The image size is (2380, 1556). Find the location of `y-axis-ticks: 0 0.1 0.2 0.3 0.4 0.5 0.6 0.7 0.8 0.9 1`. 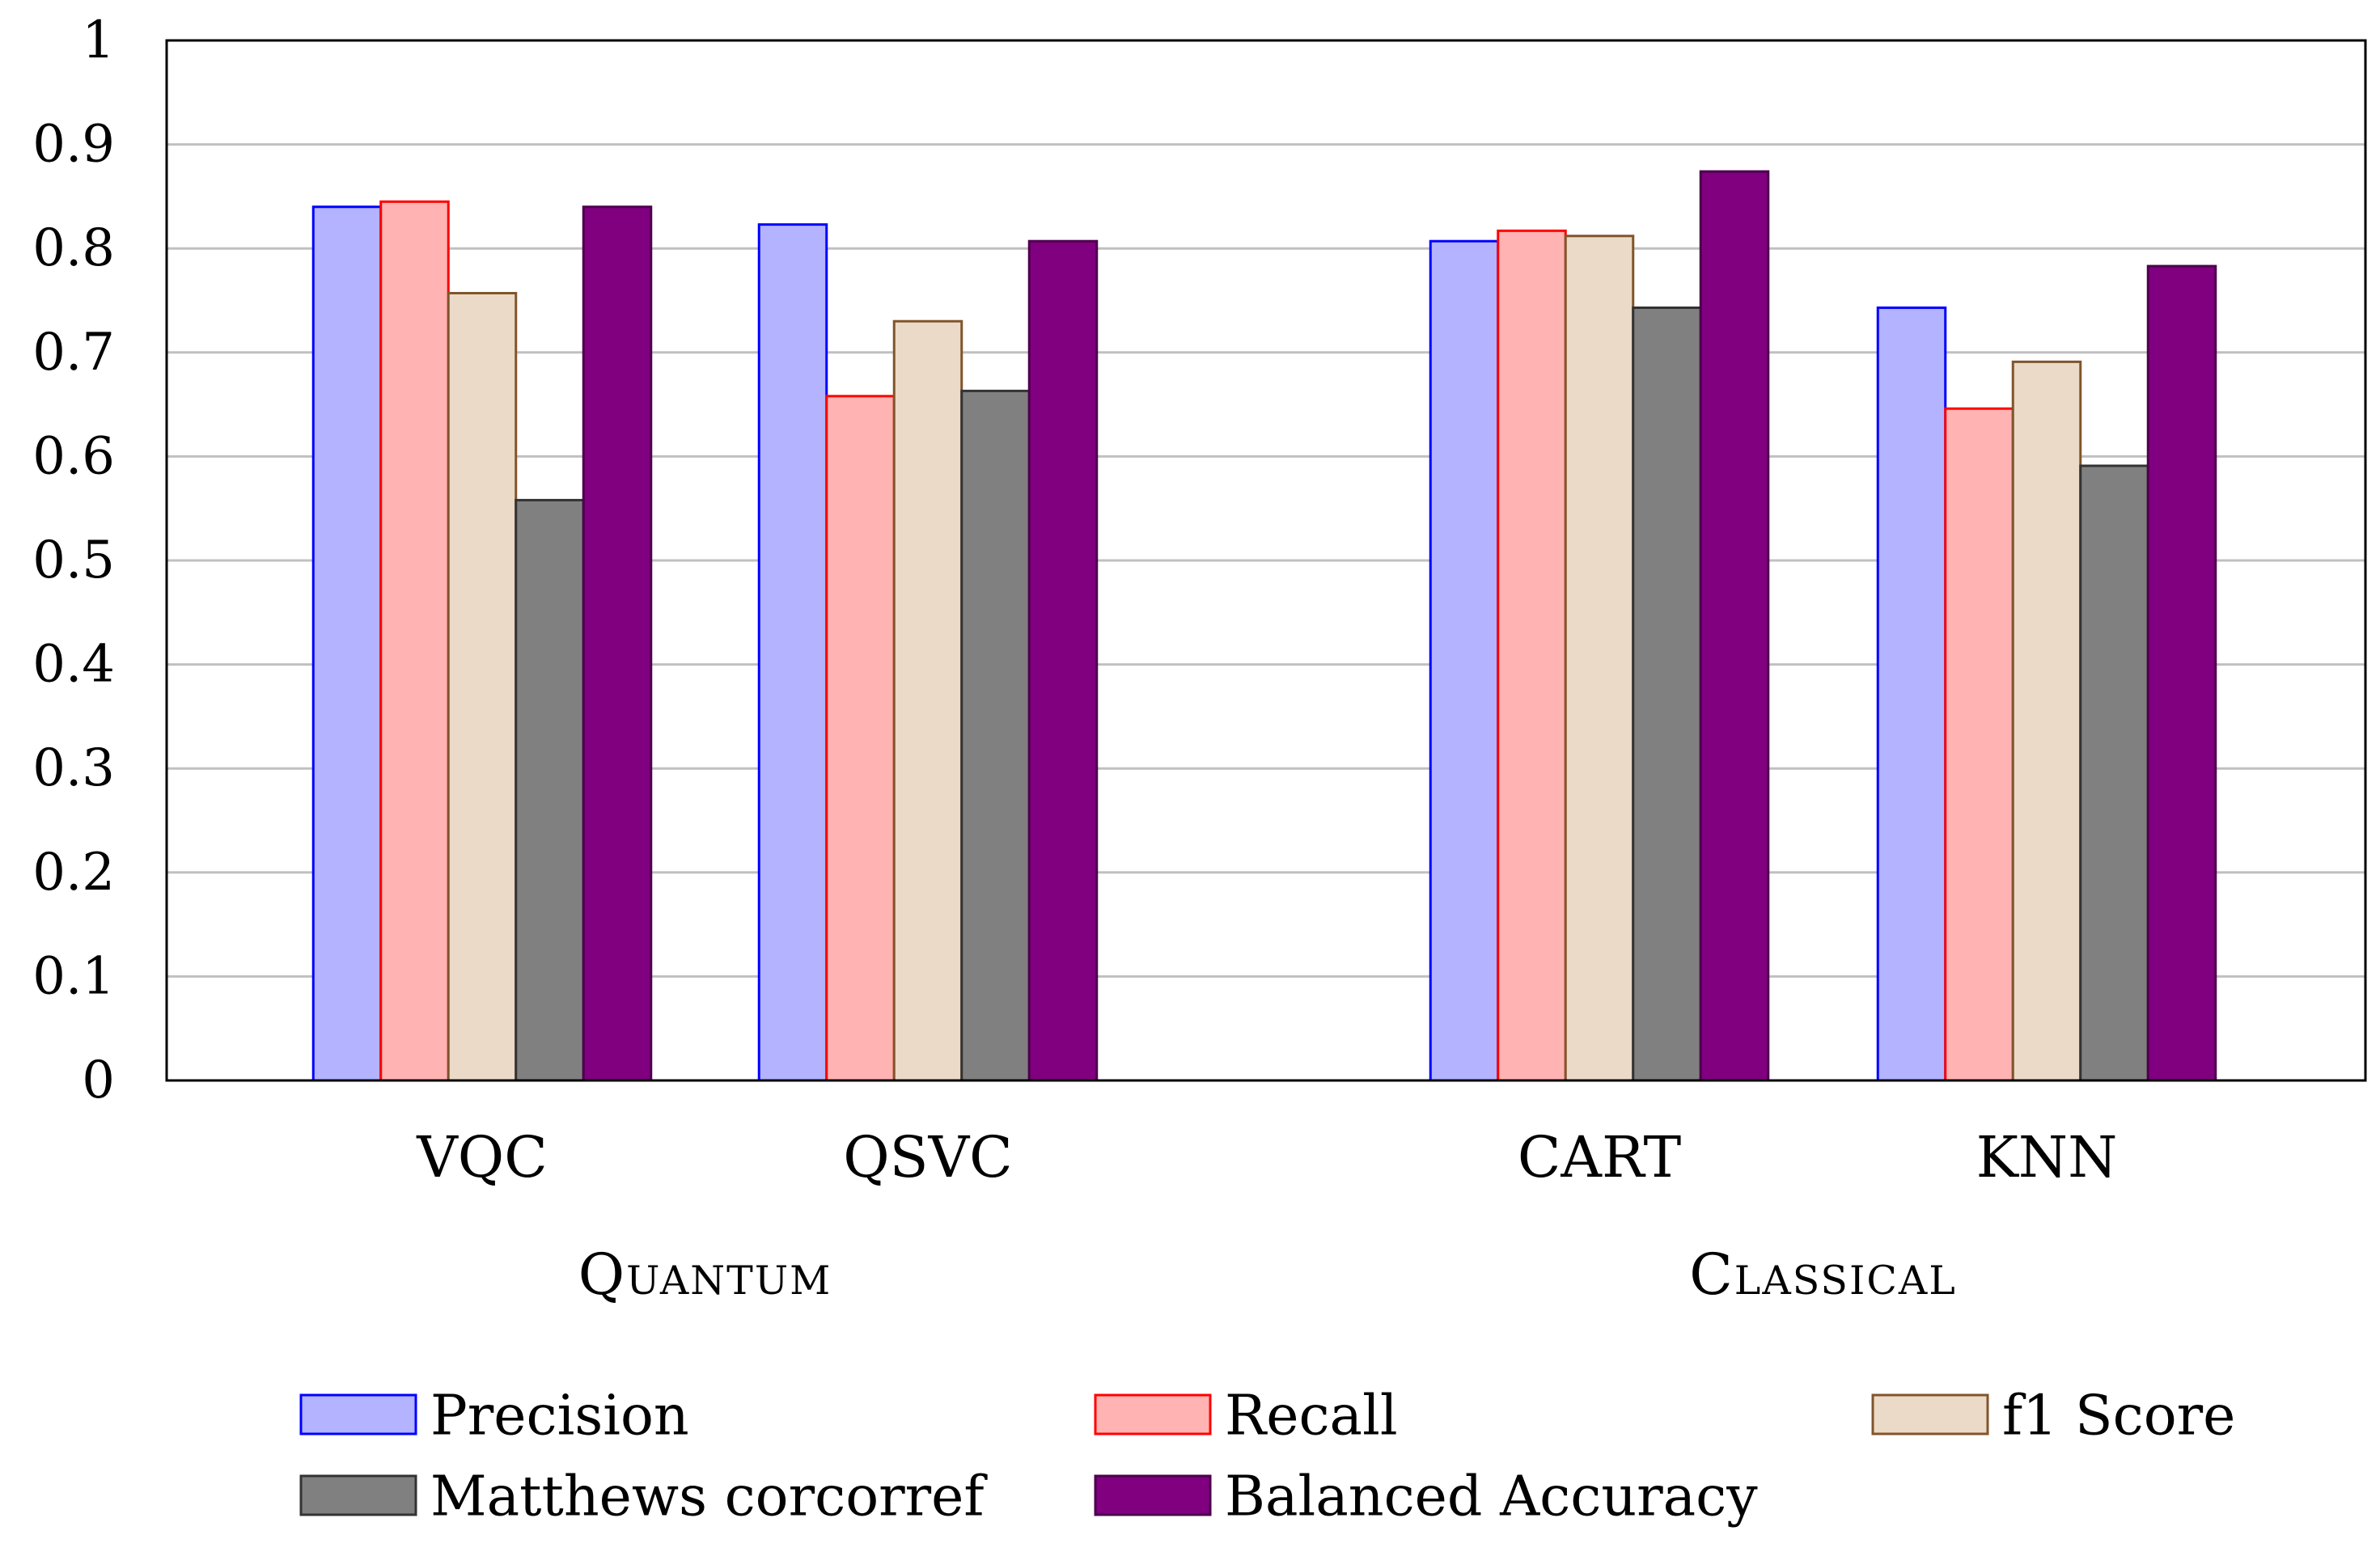

y-axis-ticks: 0 0.1 0.2 0.3 0.4 0.5 0.6 0.7 0.8 0.9 1 is located at coordinates (73, 560).